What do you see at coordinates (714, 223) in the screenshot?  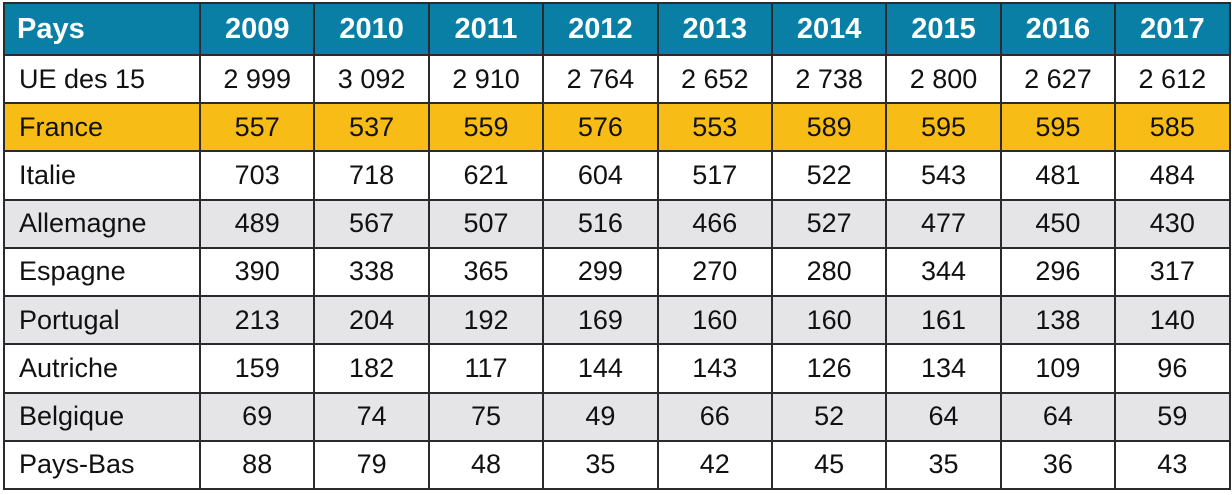 I see `value-cell: 466` at bounding box center [714, 223].